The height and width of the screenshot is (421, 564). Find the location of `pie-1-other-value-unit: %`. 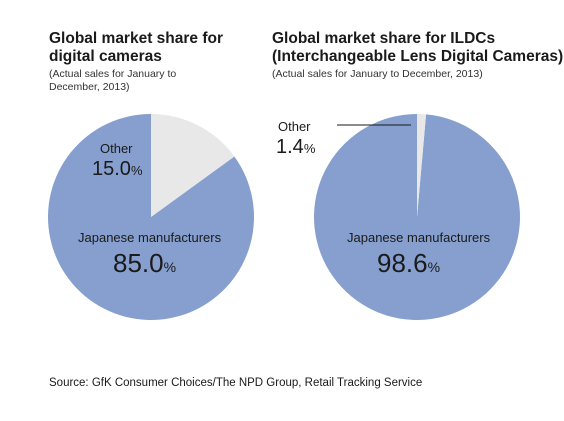

pie-1-other-value-unit: % is located at coordinates (136, 170).